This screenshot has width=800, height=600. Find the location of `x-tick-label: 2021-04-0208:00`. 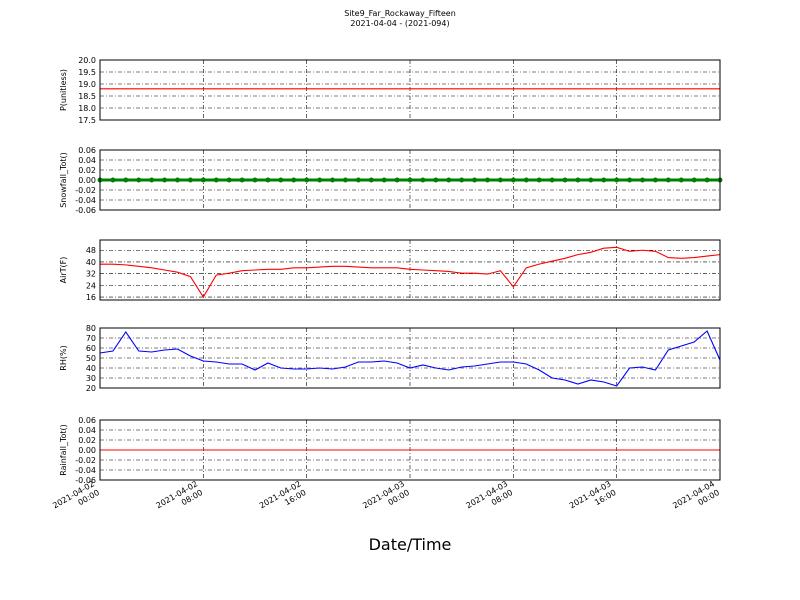

x-tick-label: 2021-04-0208:00 is located at coordinates (180, 499).